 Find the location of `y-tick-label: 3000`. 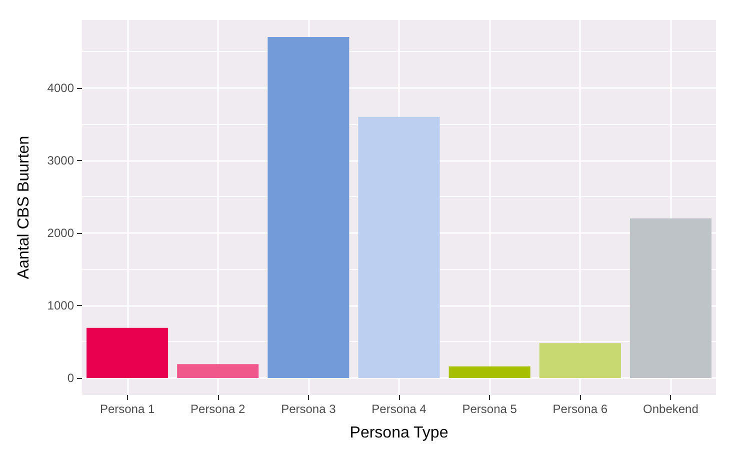

y-tick-label: 3000 is located at coordinates (60, 160).